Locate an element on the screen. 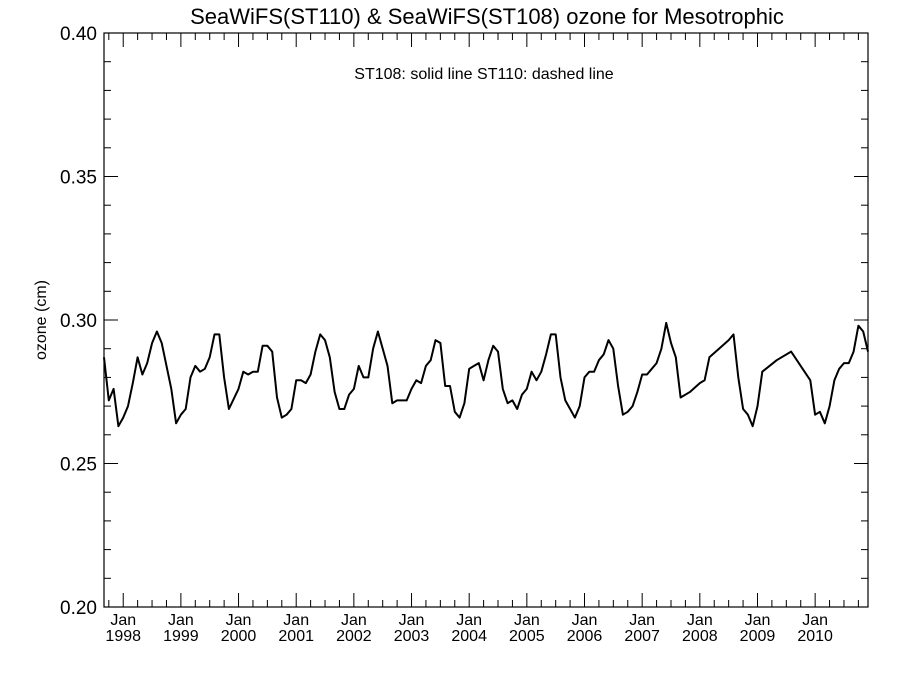 This screenshot has height=675, width=900. x-tick-year-label: 1998 is located at coordinates (123, 636).